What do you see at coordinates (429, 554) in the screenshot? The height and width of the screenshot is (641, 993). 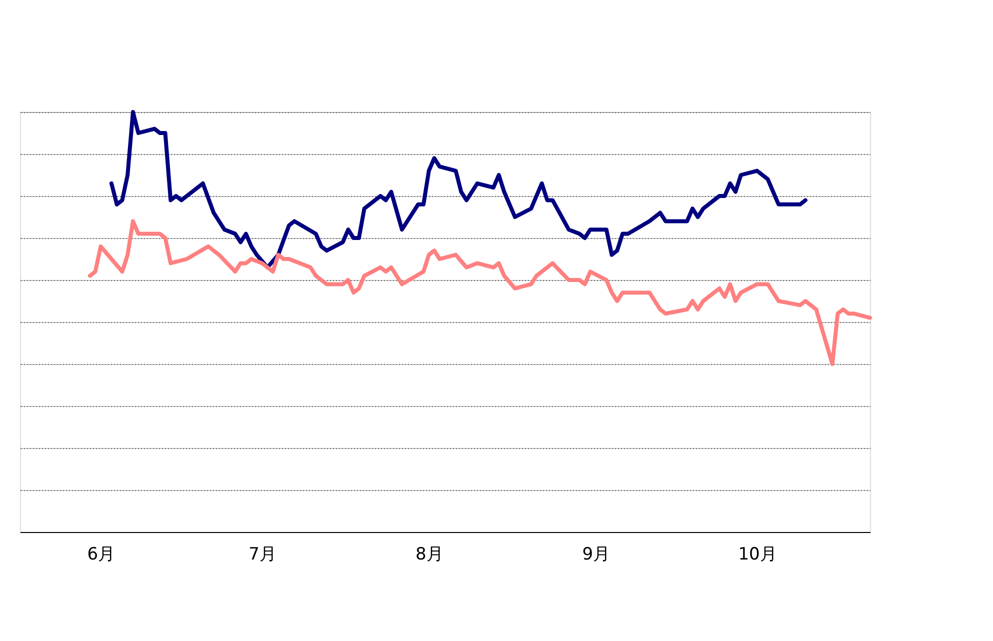 I see `x-tick-label: 8月` at bounding box center [429, 554].